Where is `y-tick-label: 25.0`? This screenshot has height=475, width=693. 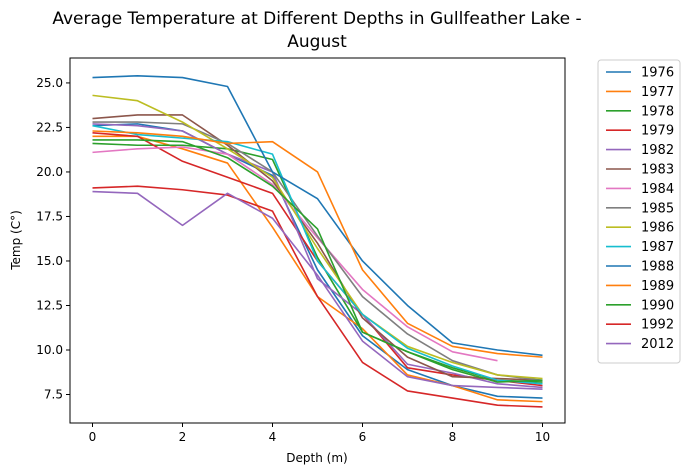
y-tick-label: 25.0 is located at coordinates (49, 83).